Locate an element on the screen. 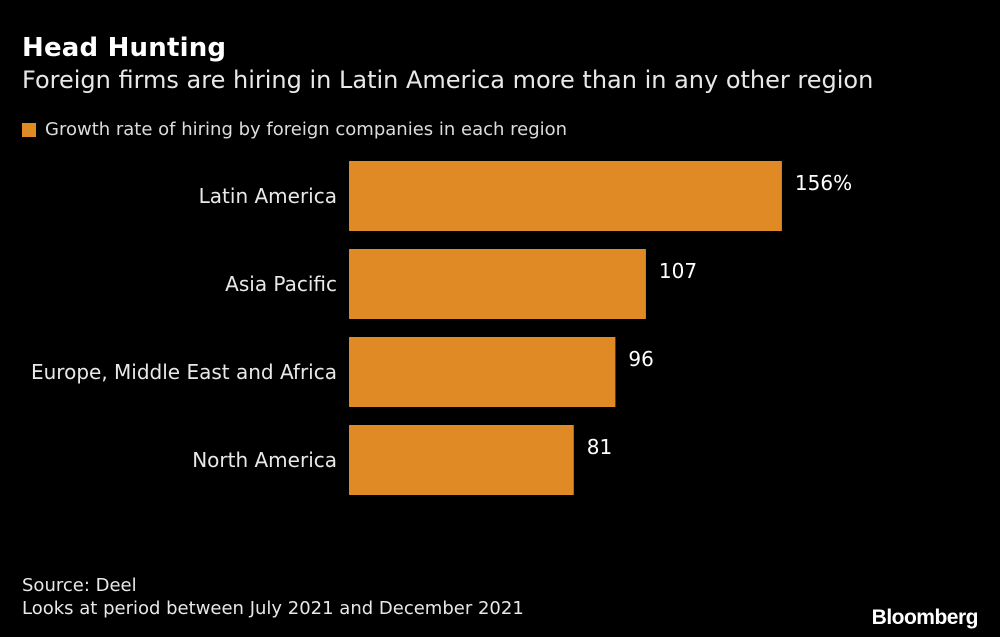 Image resolution: width=1000 pixels, height=637 pixels. bar-latin-america is located at coordinates (565, 196).